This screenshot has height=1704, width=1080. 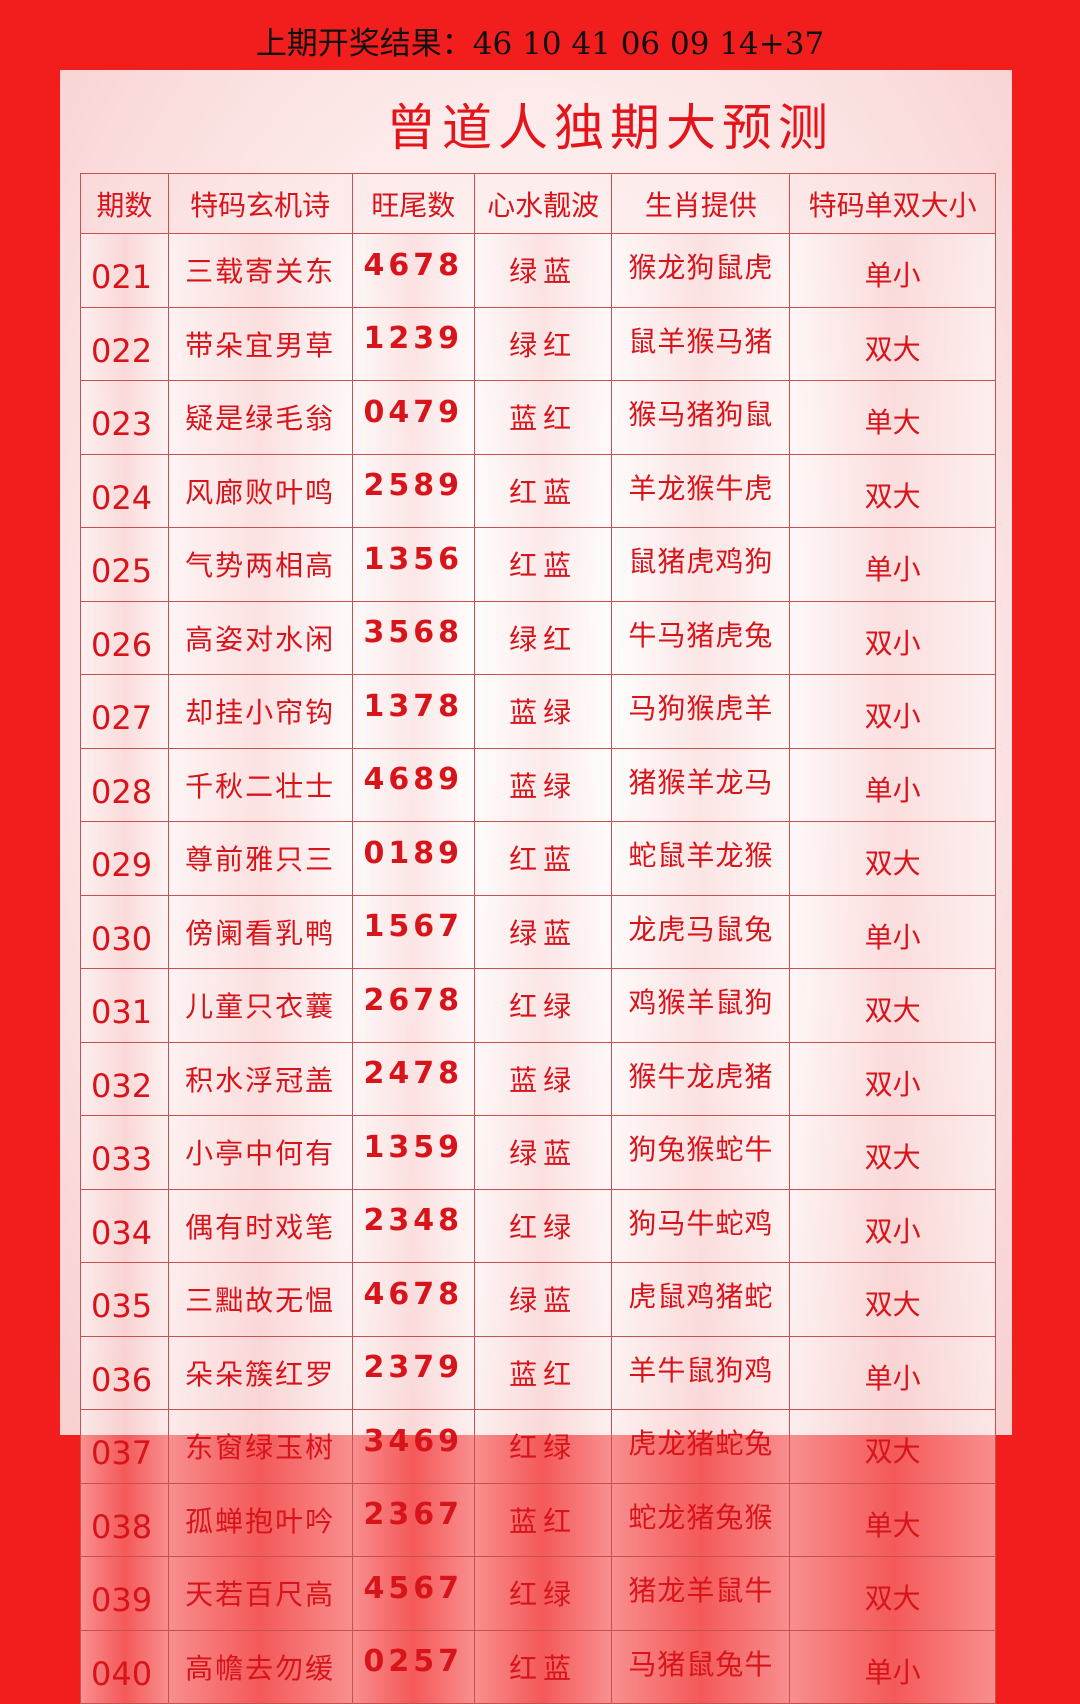 What do you see at coordinates (413, 343) in the screenshot?
I see `tail-numbers-cell: 1239` at bounding box center [413, 343].